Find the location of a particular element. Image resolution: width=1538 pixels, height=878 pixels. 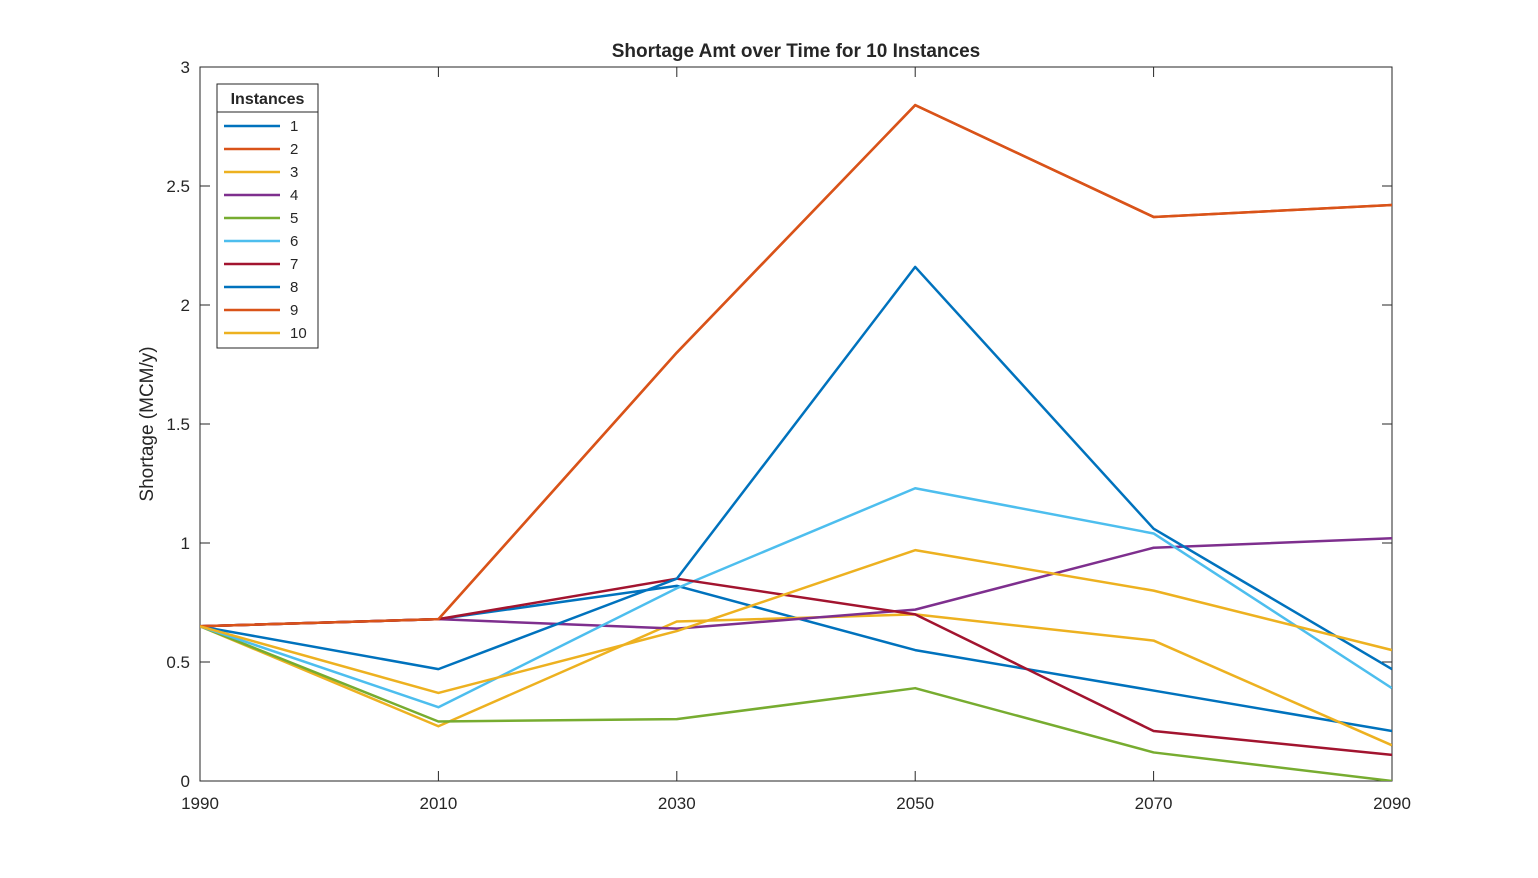

legend-label-2: 2 is located at coordinates (294, 149).